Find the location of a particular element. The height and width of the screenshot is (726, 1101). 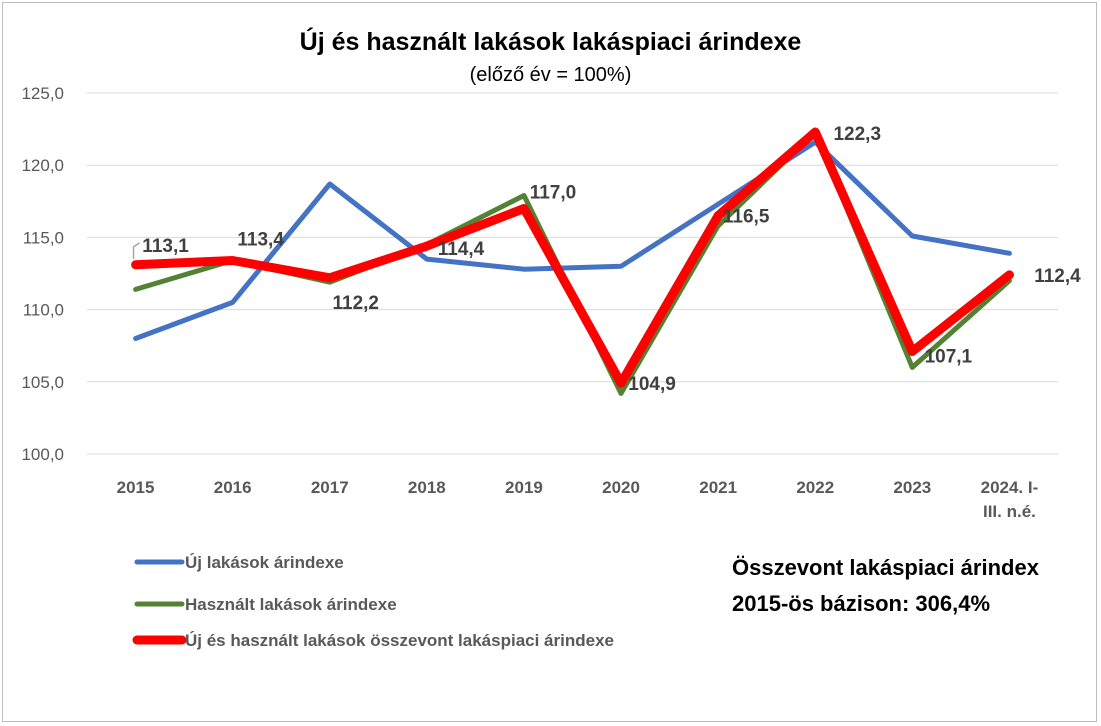

summary-line-2: 2015-ös bázison: 306,4% is located at coordinates (861, 603).